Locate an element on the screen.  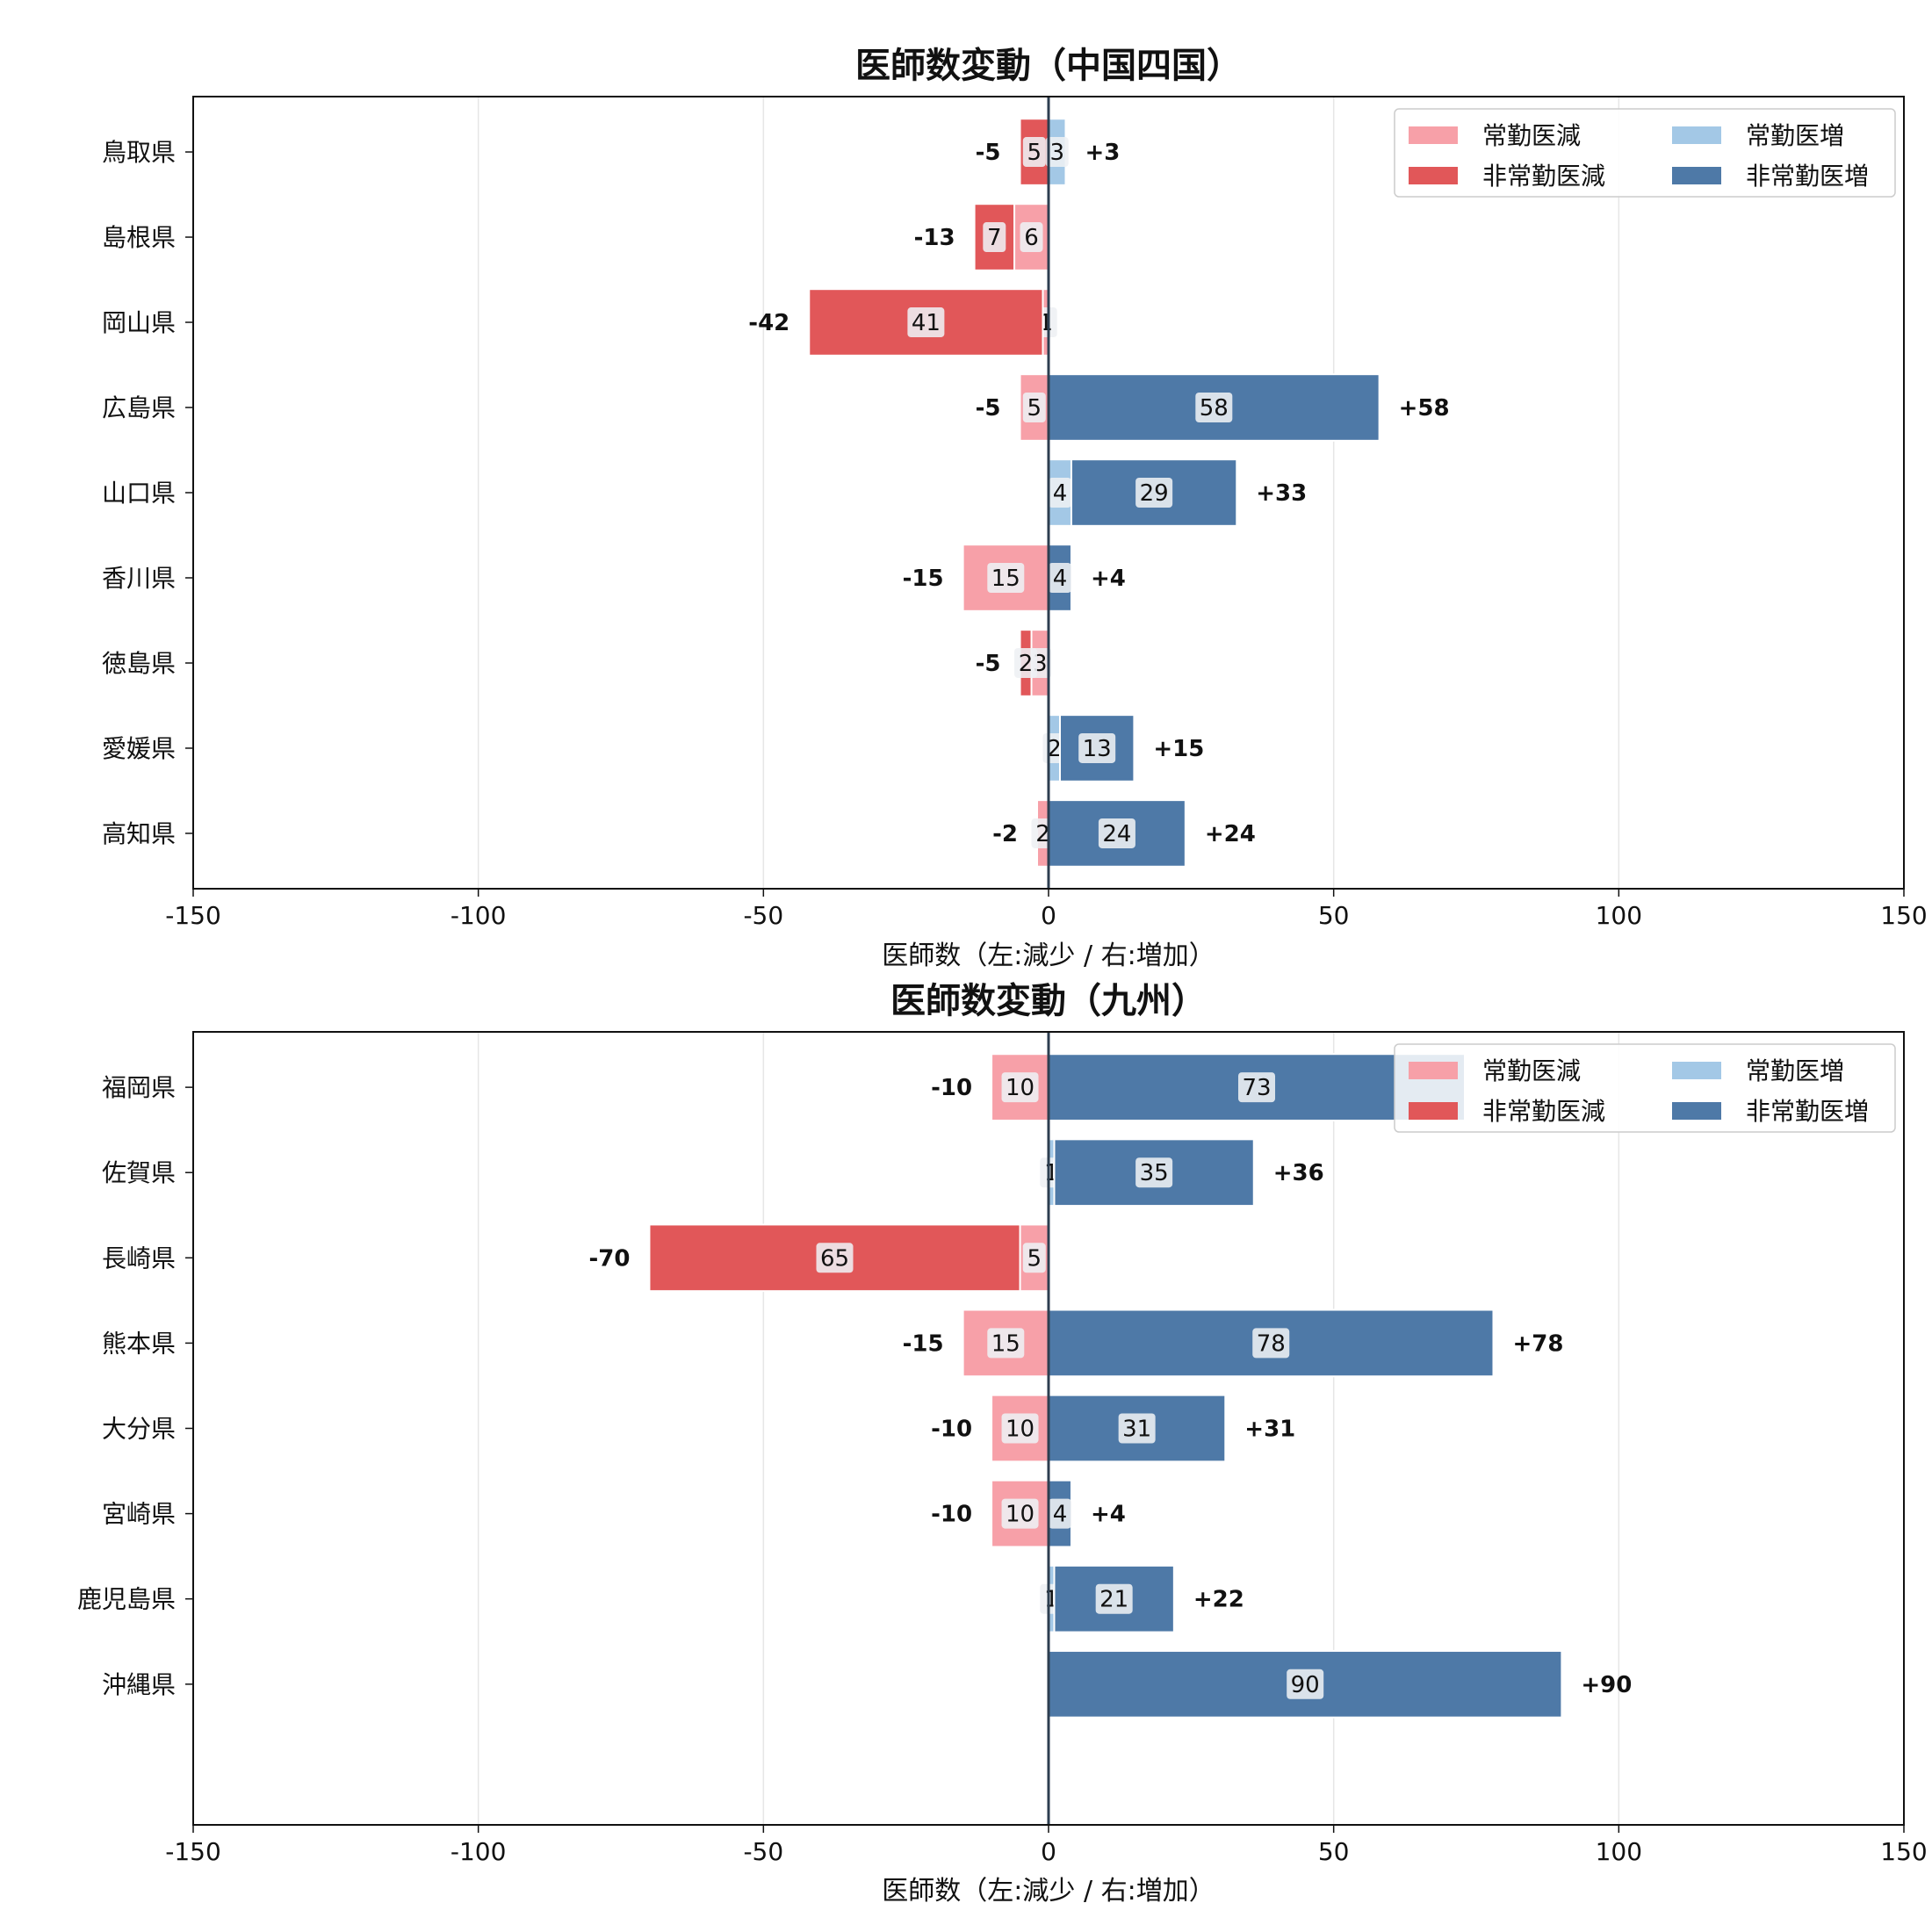
legend-swatch-非常勤医増 is located at coordinates (1697, 1111).